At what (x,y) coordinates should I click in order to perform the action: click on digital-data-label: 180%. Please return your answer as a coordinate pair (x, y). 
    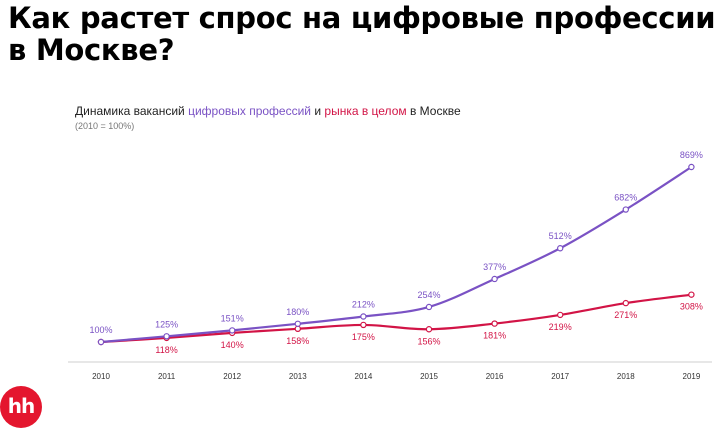
    Looking at the image, I should click on (297, 312).